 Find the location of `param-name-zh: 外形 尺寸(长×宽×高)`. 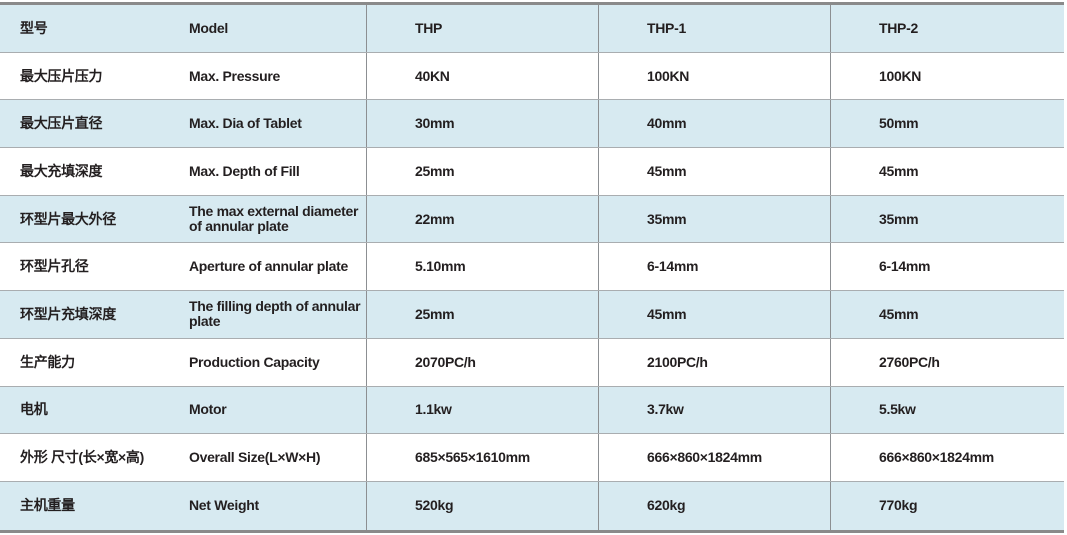

param-name-zh: 外形 尺寸(长×宽×高) is located at coordinates (84, 457).